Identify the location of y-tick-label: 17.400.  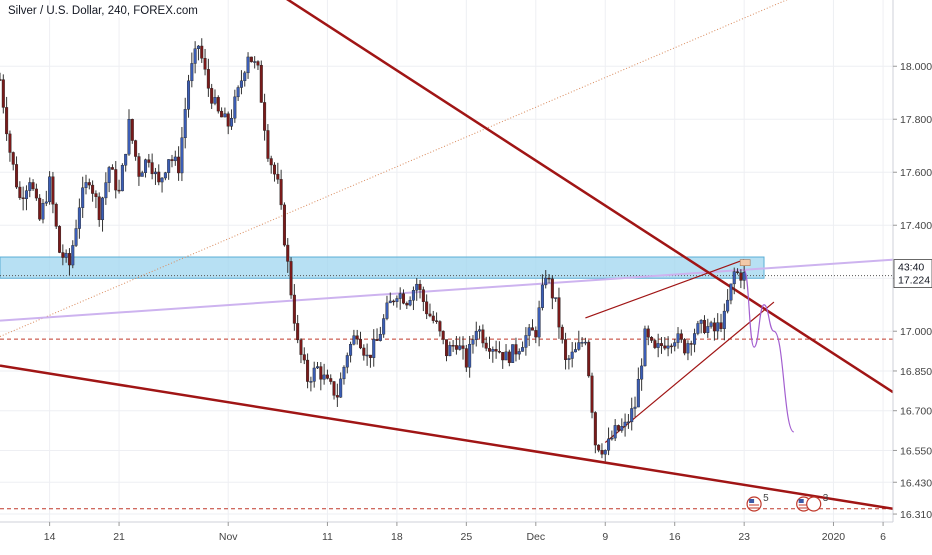
(916, 226).